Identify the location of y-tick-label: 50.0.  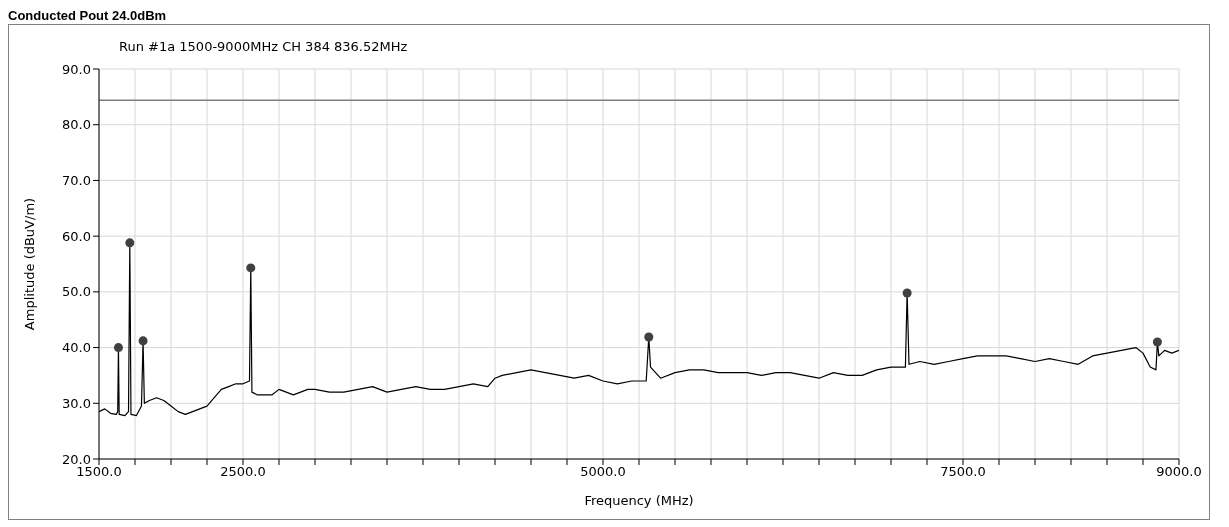
(76, 292).